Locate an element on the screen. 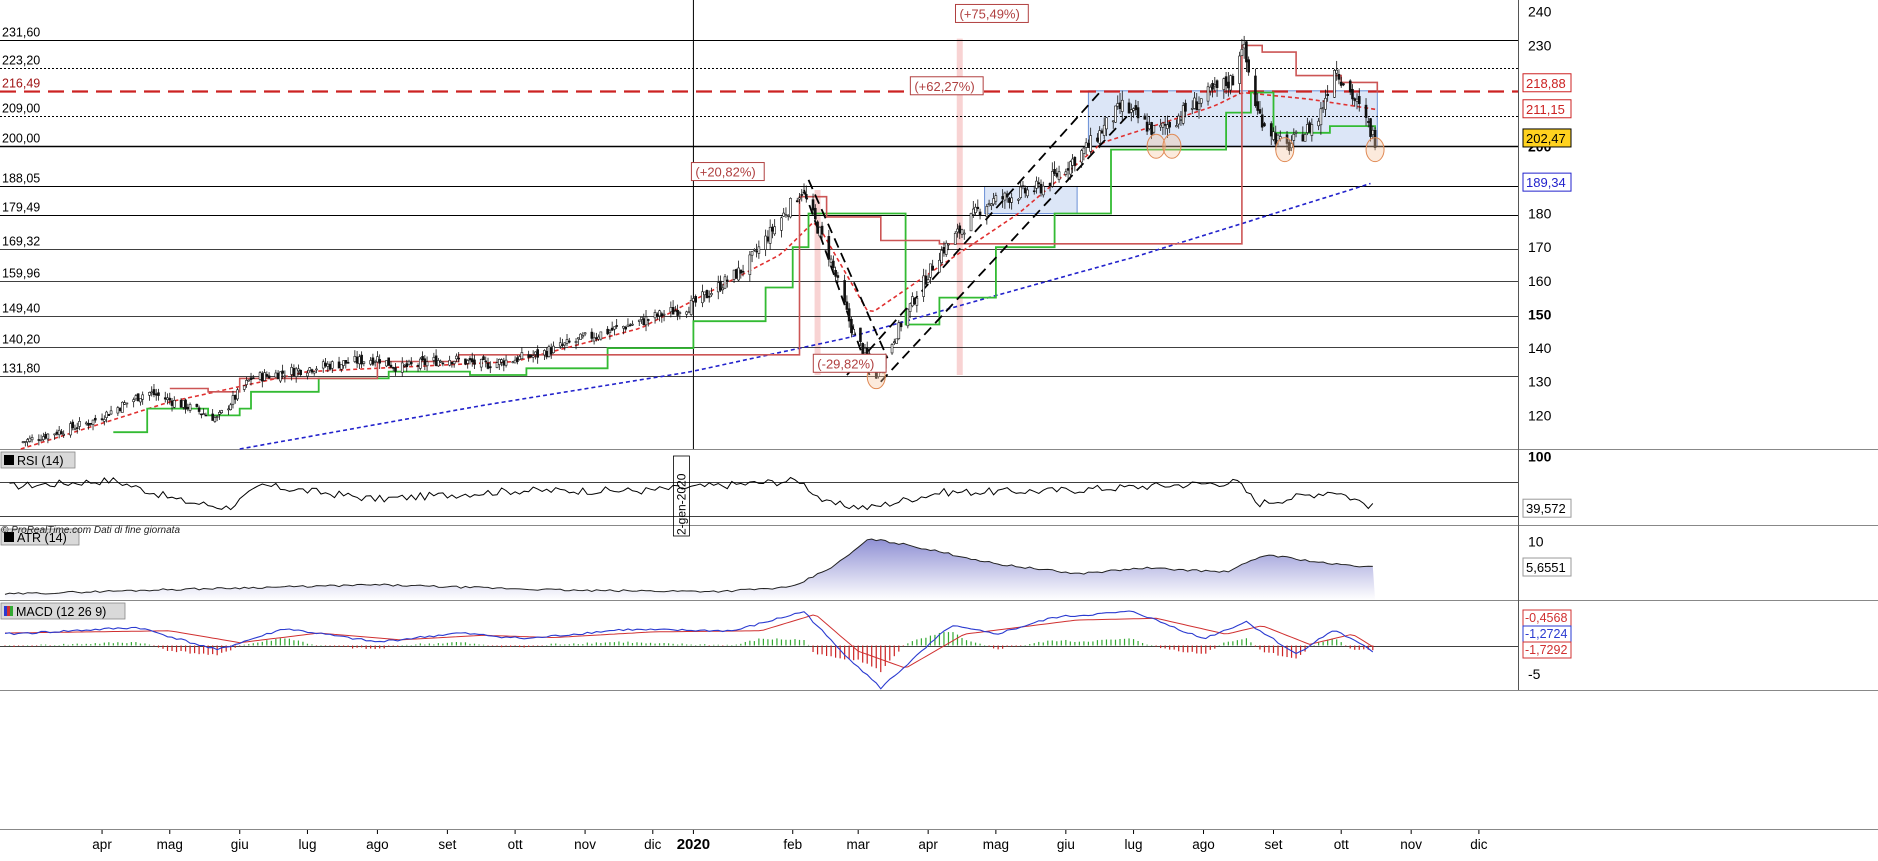 The width and height of the screenshot is (1878, 861). atr-title-box is located at coordinates (40, 537).